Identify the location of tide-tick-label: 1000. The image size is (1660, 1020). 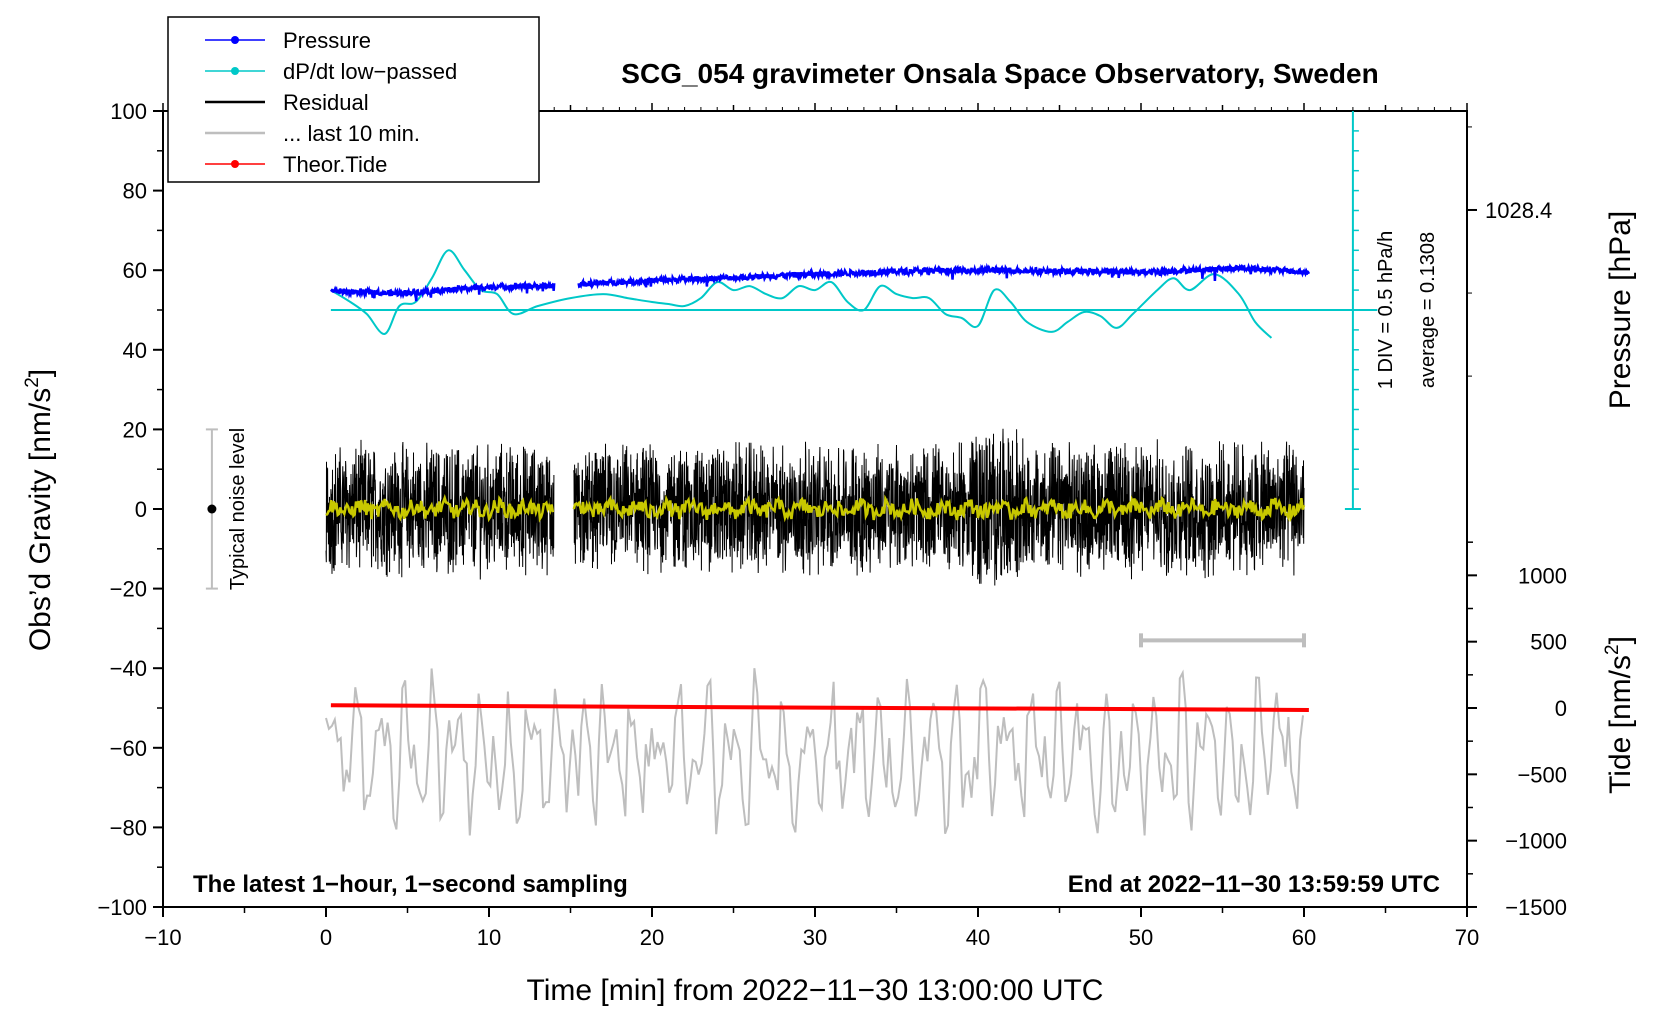
(1542, 575).